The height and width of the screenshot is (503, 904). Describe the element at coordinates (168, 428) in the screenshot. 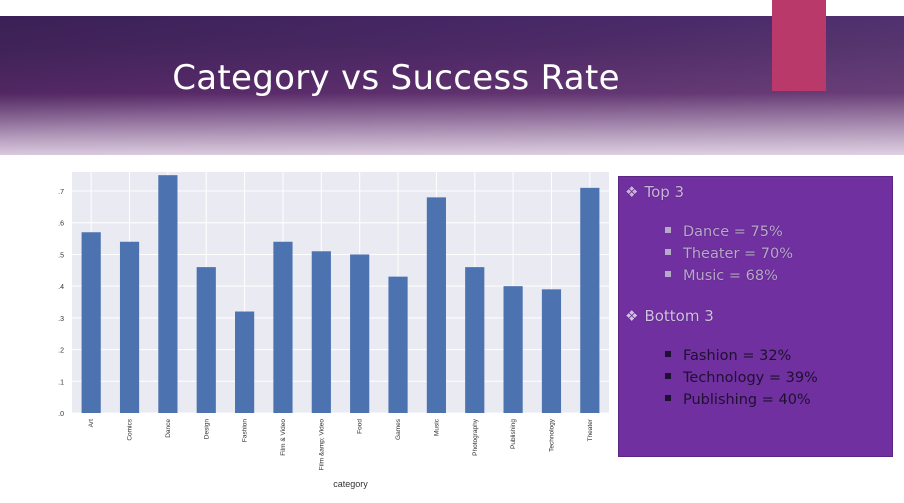

I see `x-tick-label: Dance` at that location.